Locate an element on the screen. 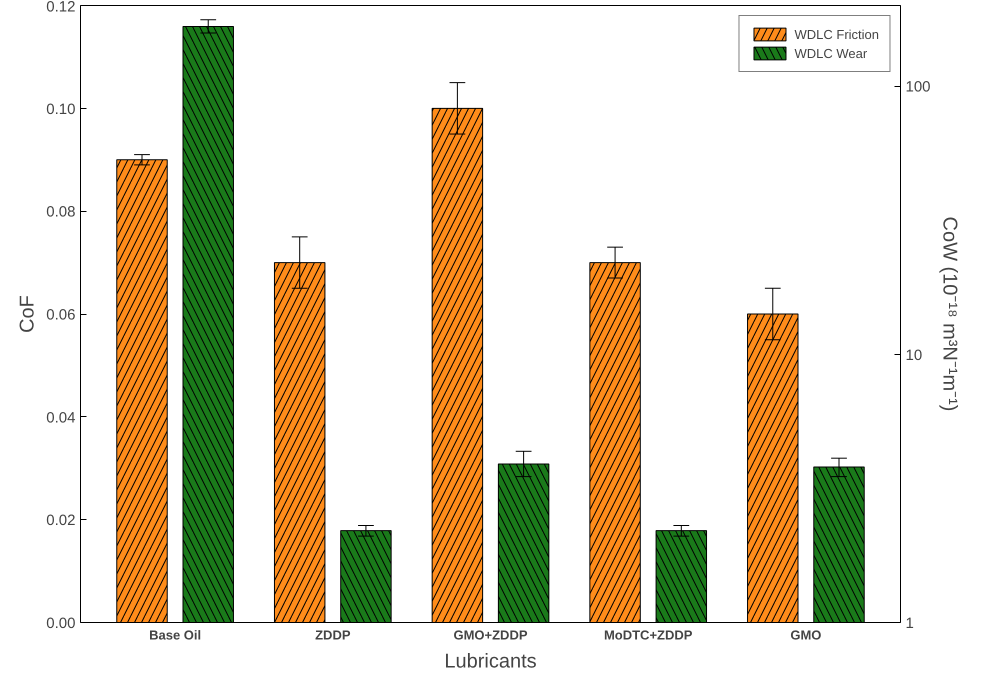  x-axis-title: Lubricants is located at coordinates (490, 661).